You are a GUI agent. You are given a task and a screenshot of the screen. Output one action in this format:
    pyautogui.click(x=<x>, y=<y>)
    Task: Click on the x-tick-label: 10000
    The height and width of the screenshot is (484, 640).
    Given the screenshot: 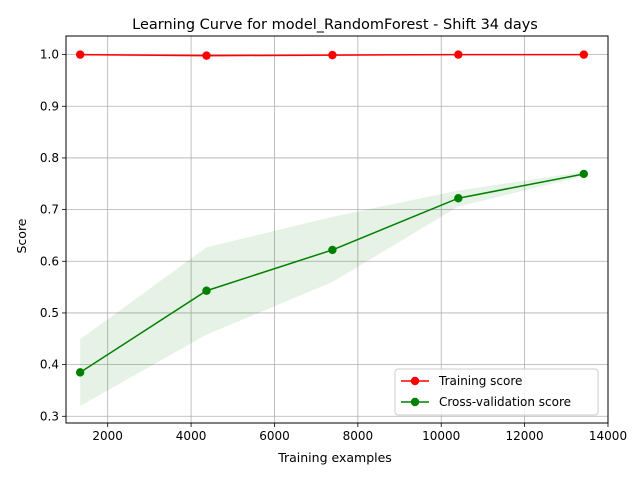 What is the action you would take?
    pyautogui.click(x=441, y=436)
    